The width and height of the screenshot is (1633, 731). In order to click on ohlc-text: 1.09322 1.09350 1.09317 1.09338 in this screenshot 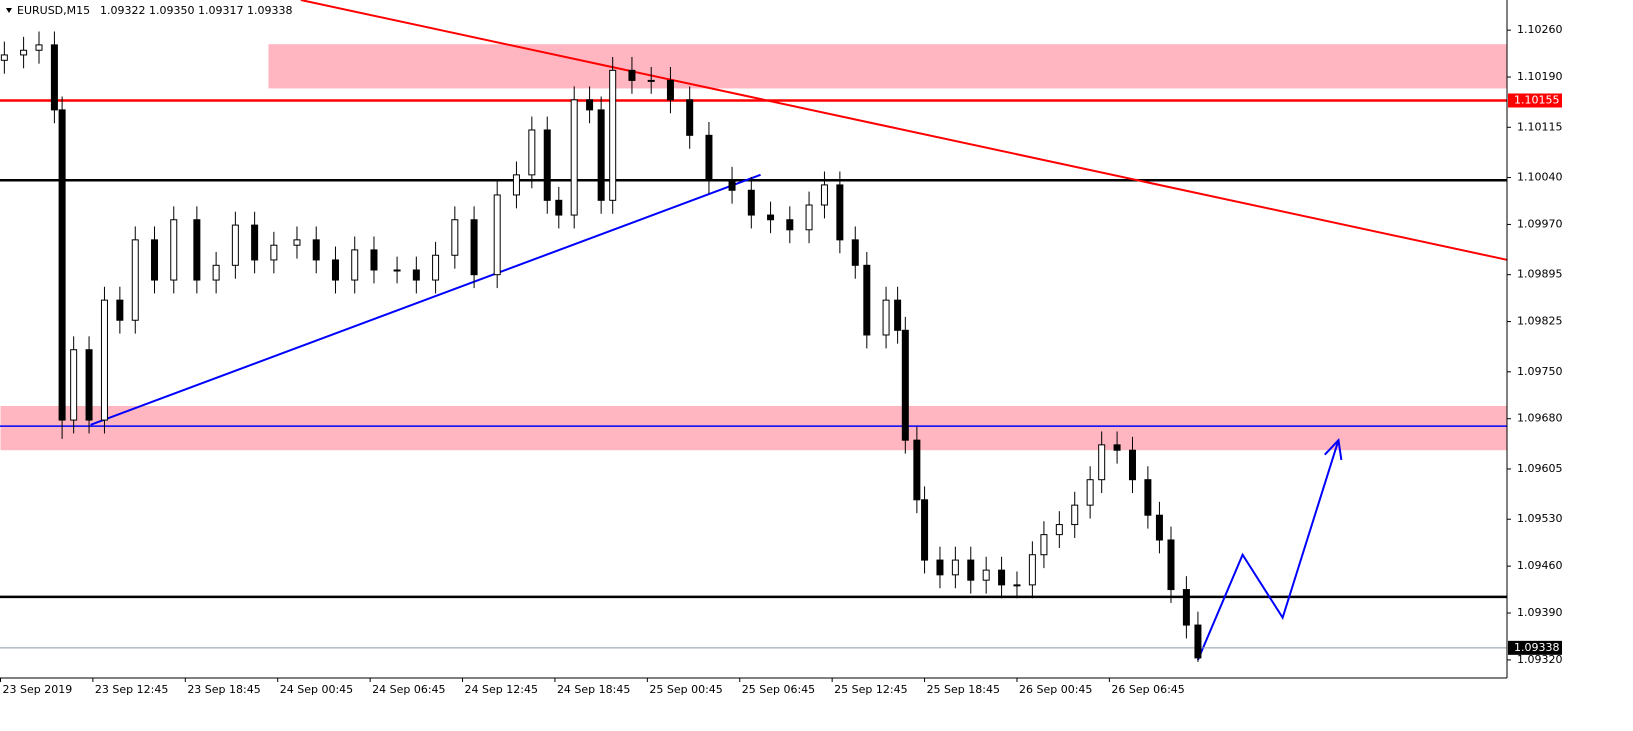, I will do `click(196, 10)`.